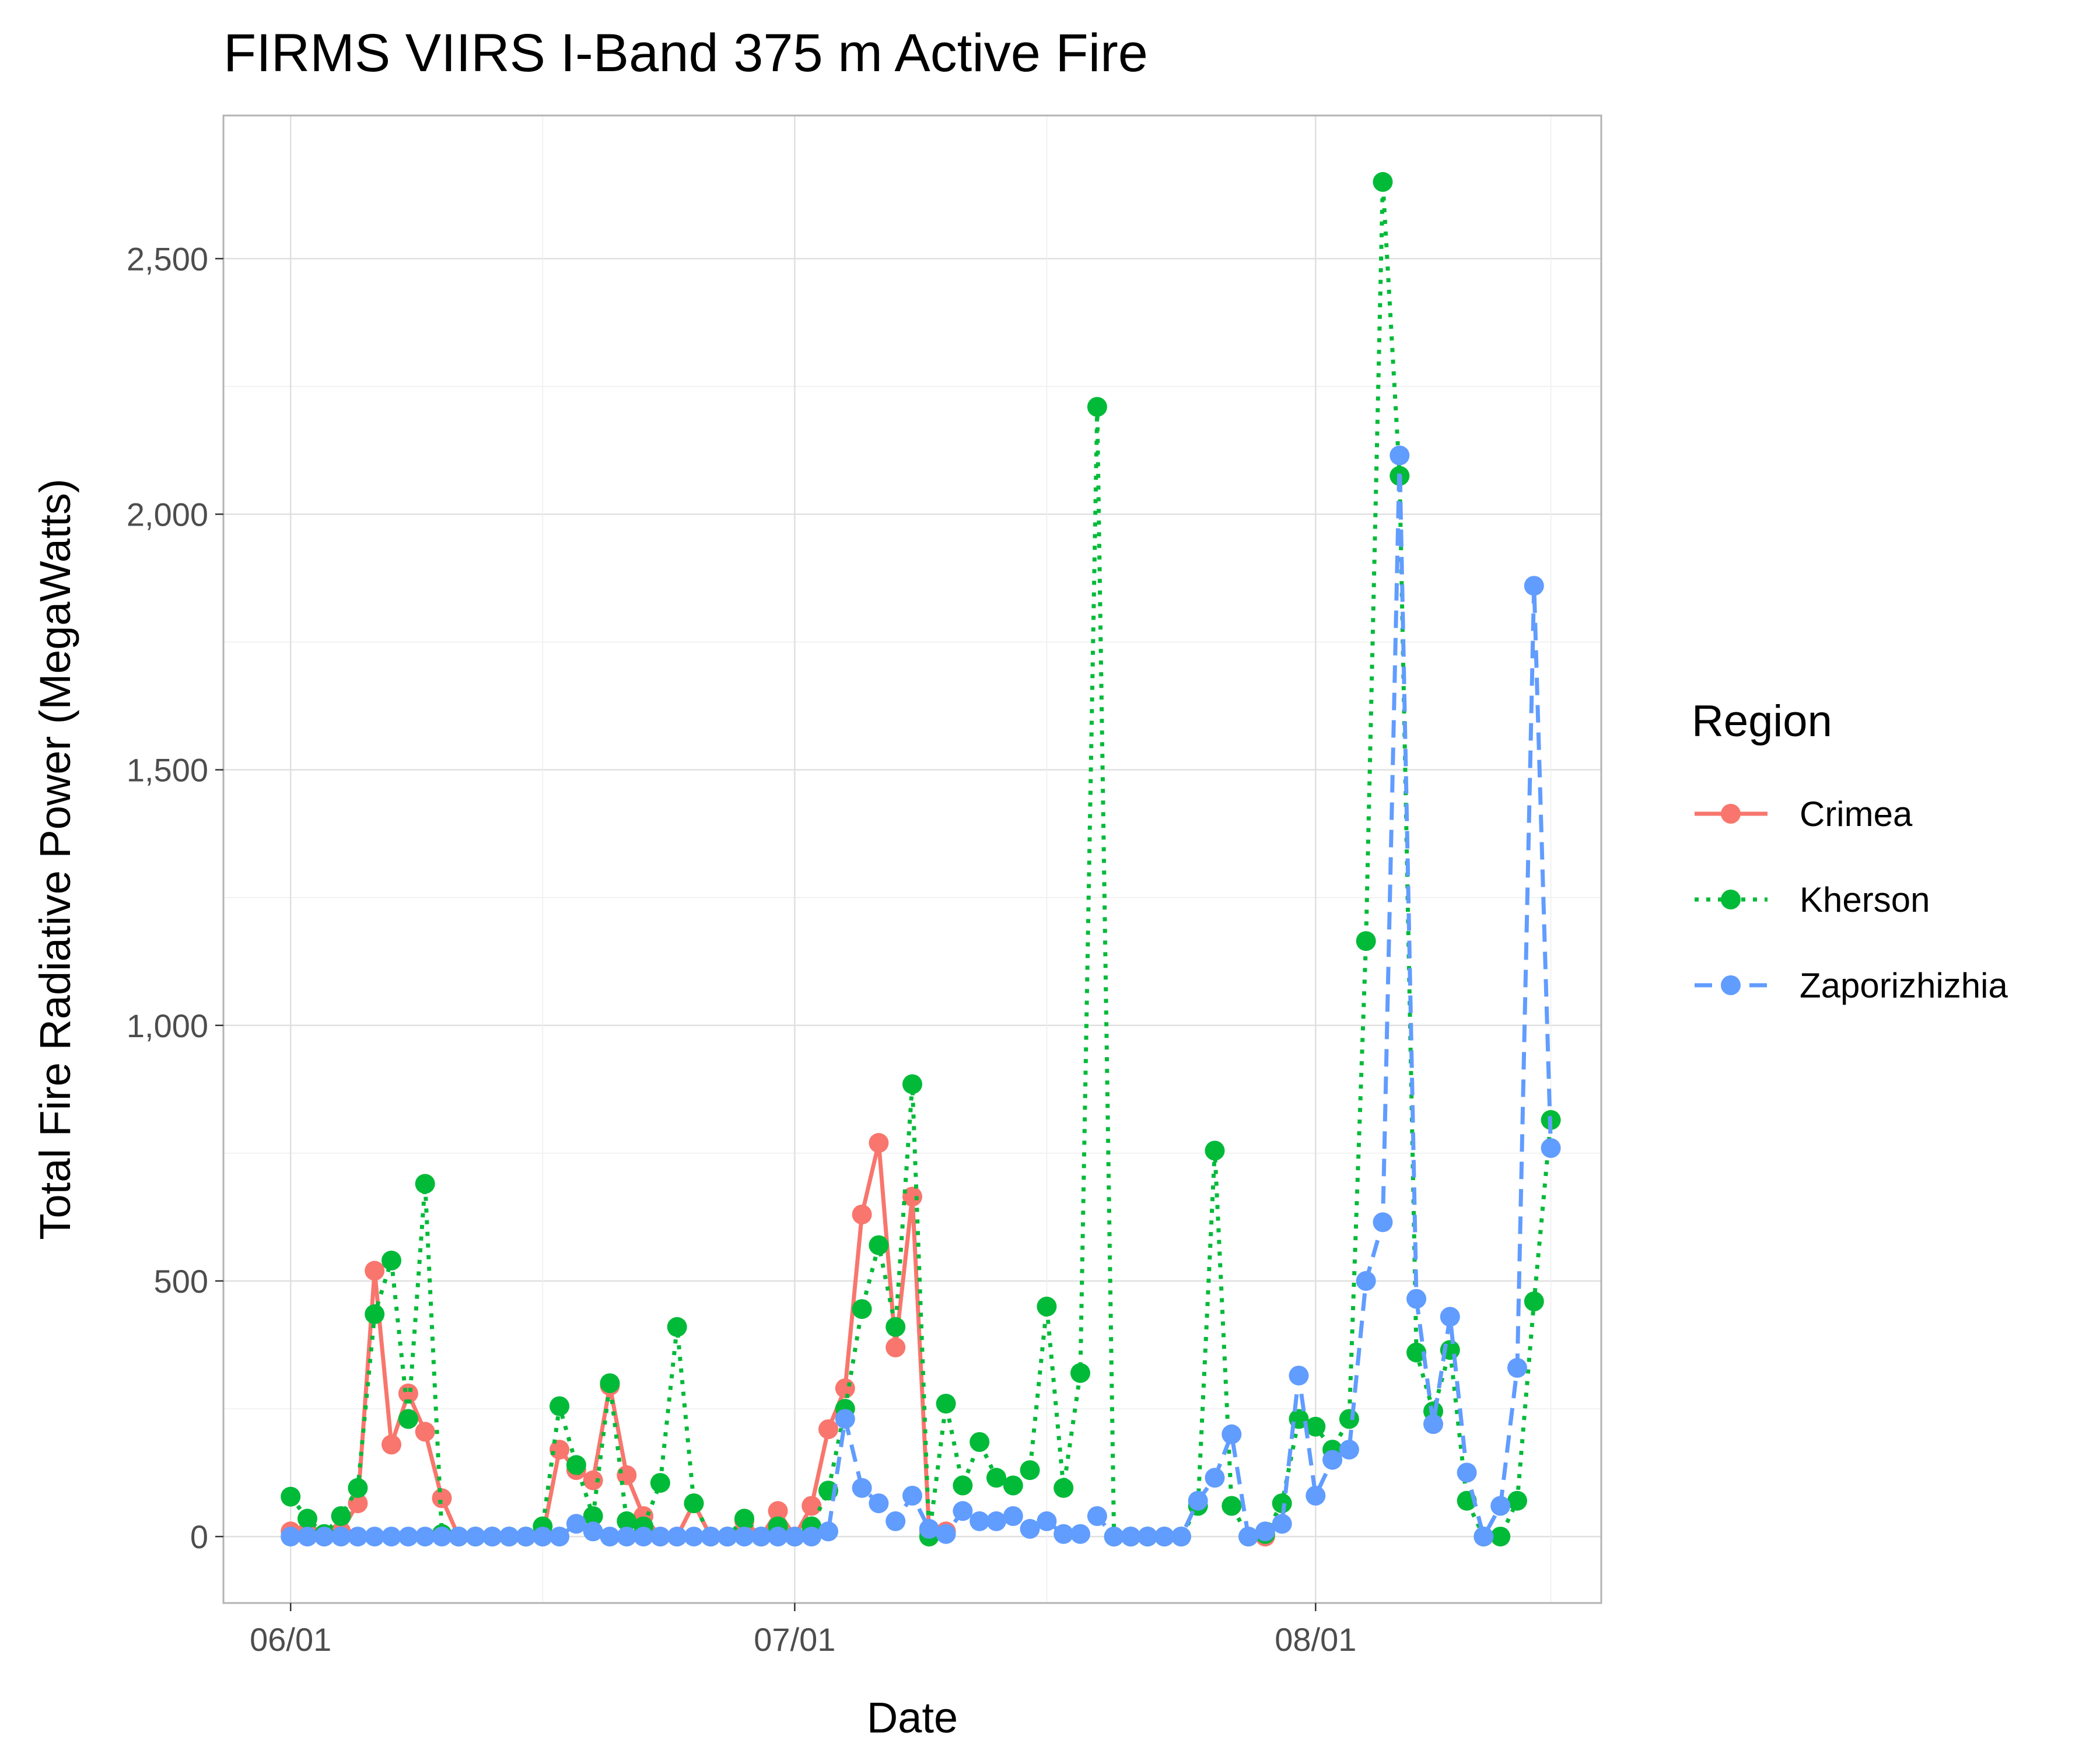  Describe the element at coordinates (167, 771) in the screenshot. I see `y-tick-label: 1,500` at that location.